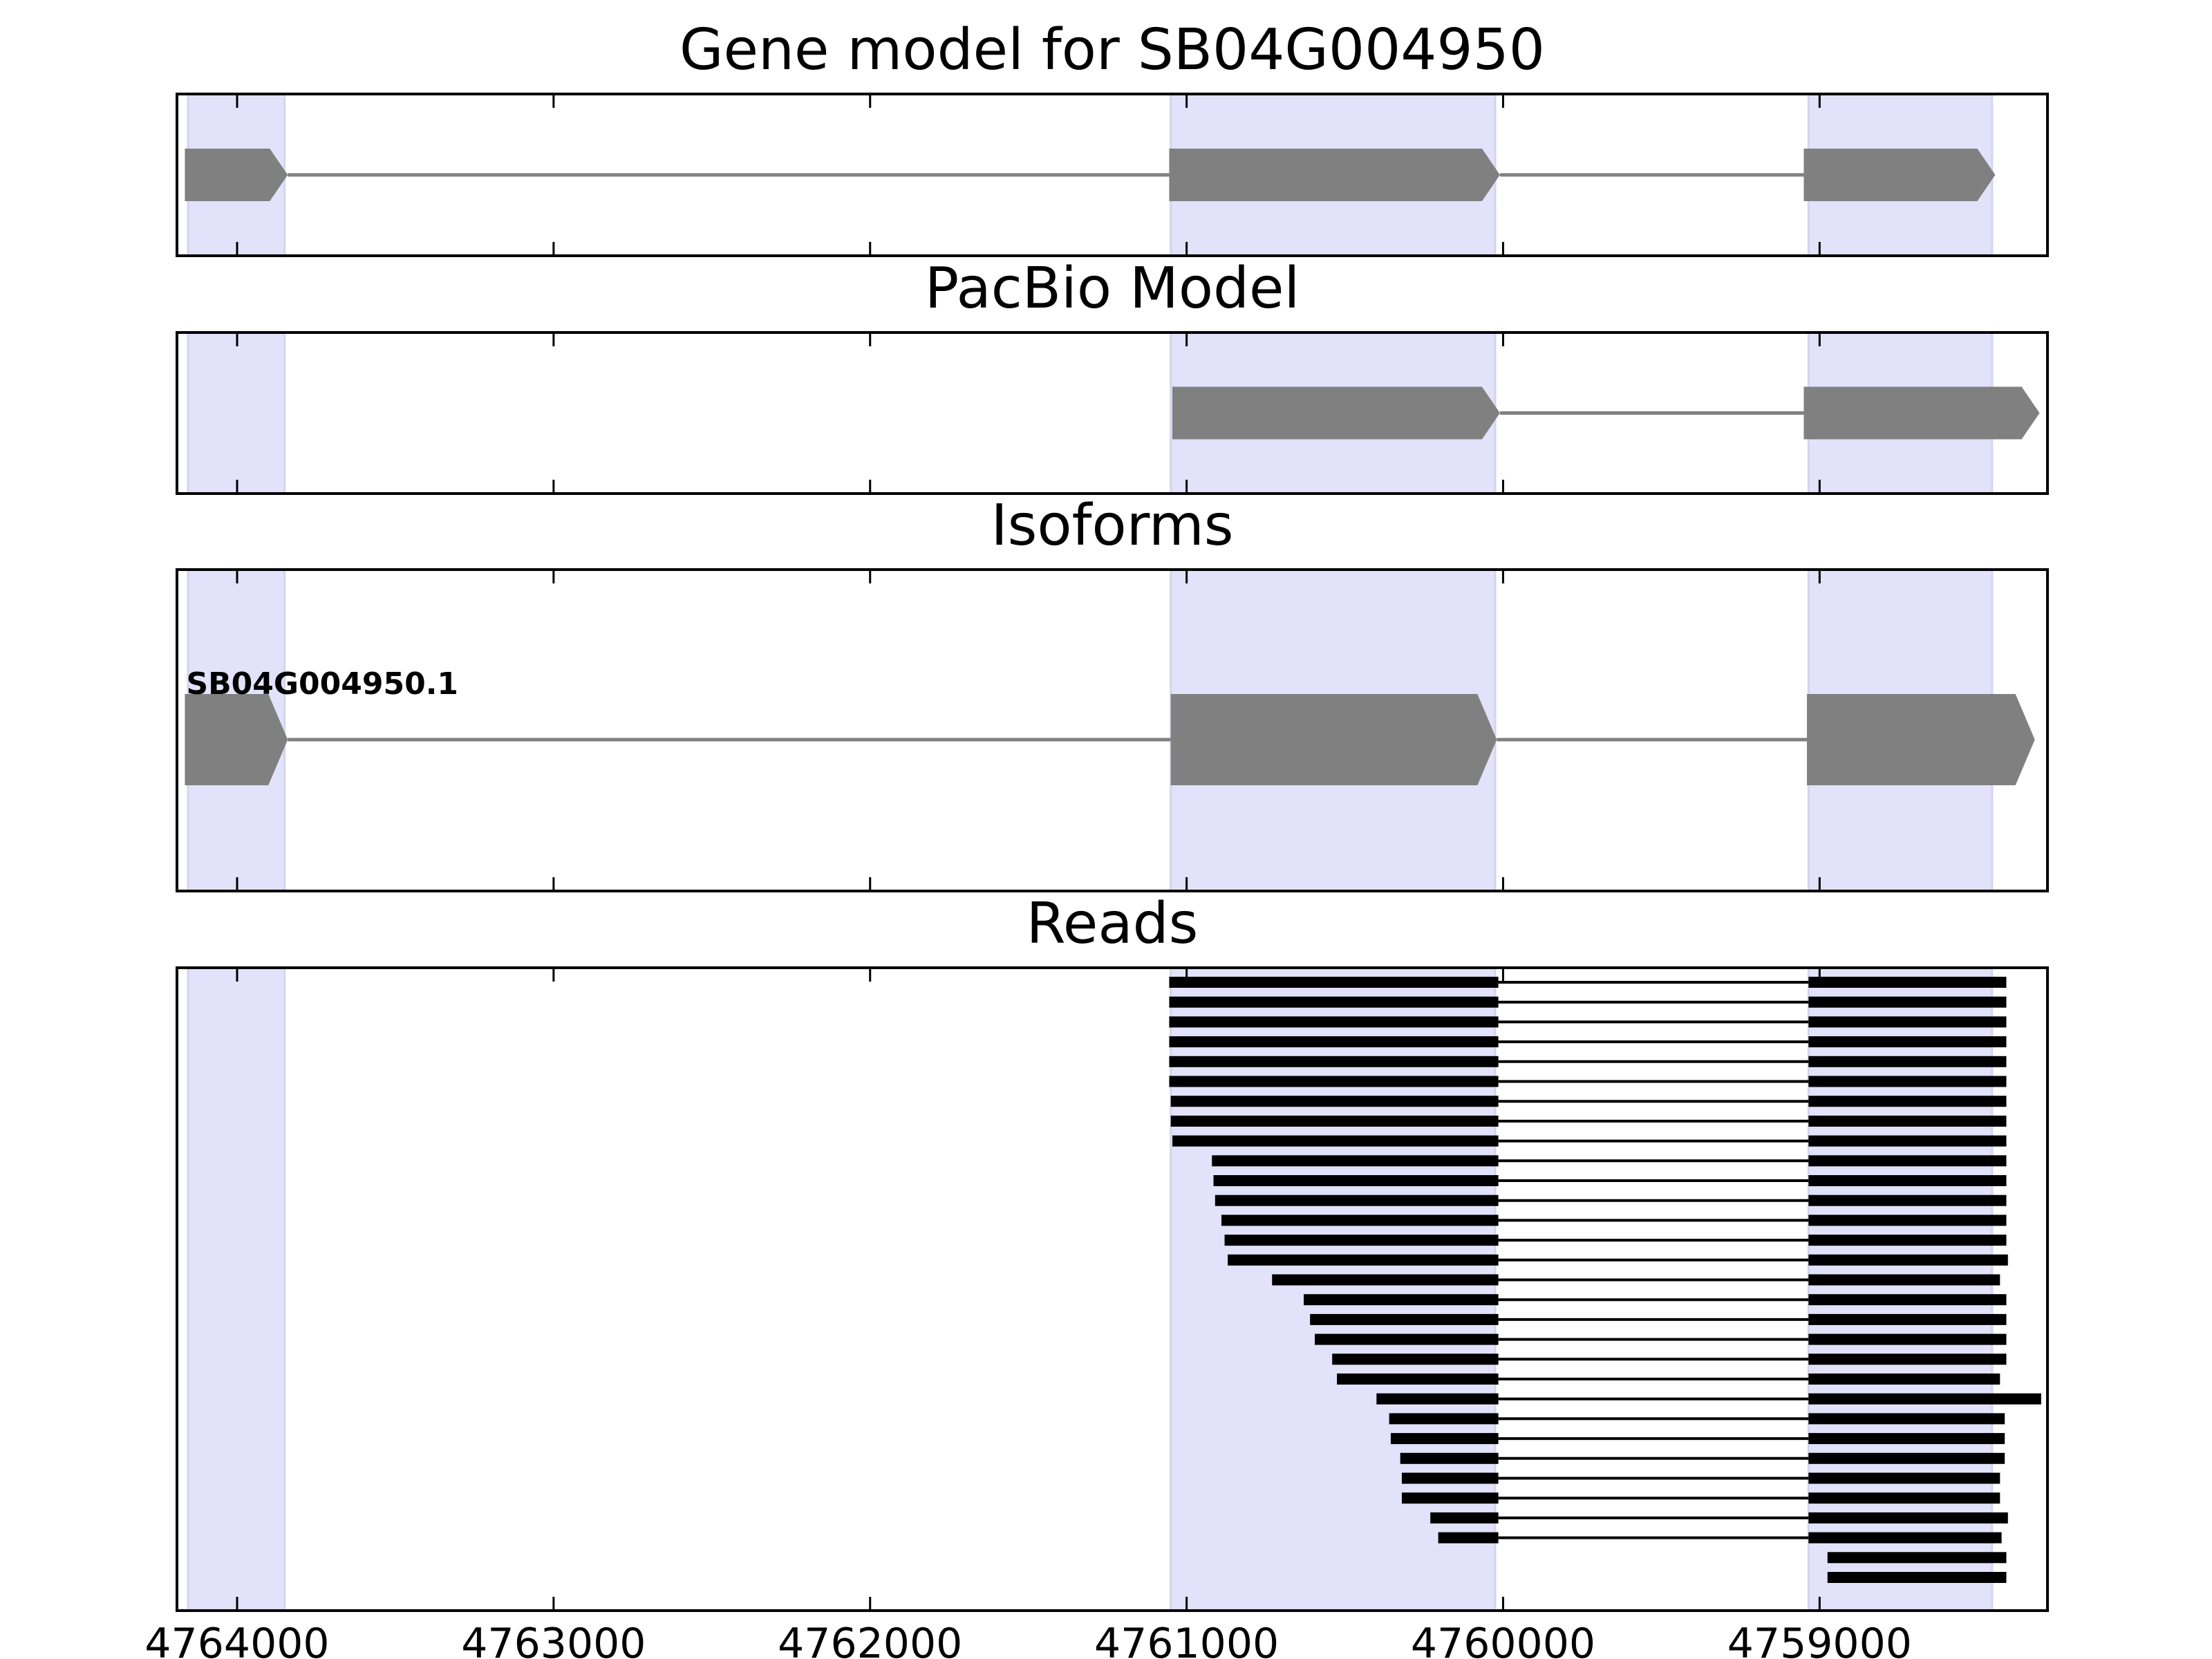 This screenshot has height=1659, width=2212. Describe the element at coordinates (1112, 413) in the screenshot. I see `panel-frame` at that location.